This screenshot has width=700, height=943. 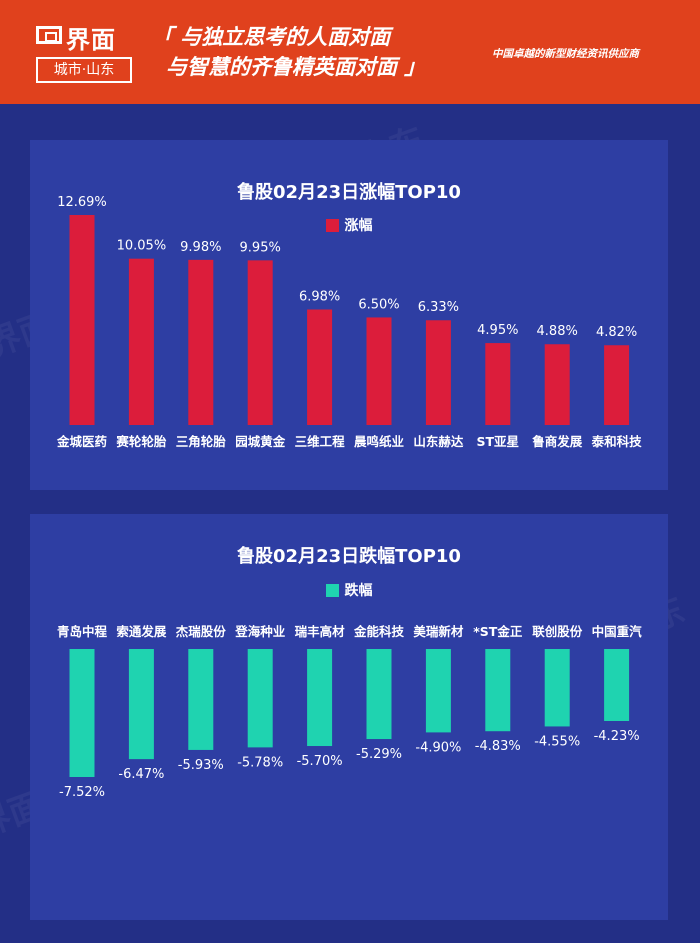 What do you see at coordinates (319, 296) in the screenshot?
I see `data-label: 6.98%` at bounding box center [319, 296].